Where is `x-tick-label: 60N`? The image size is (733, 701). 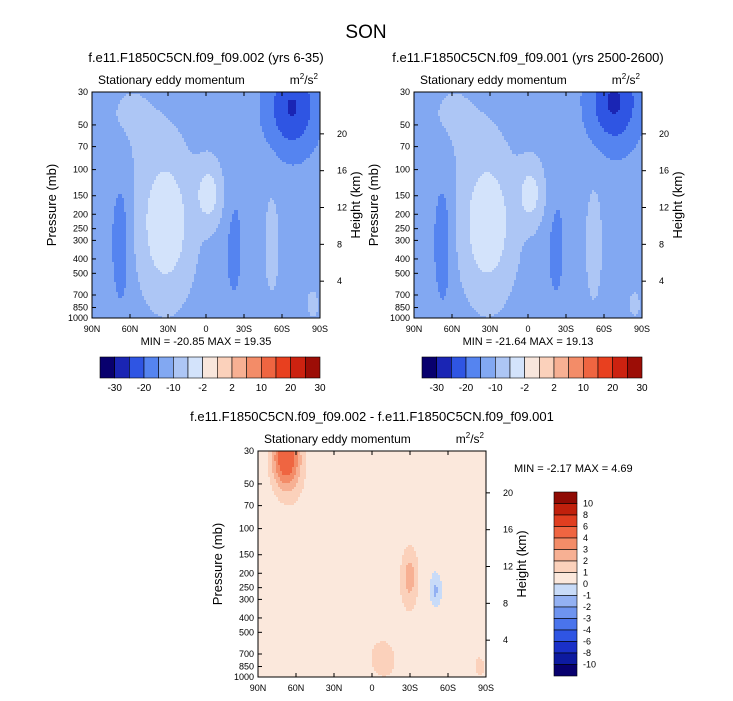 x-tick-label: 60N is located at coordinates (296, 688).